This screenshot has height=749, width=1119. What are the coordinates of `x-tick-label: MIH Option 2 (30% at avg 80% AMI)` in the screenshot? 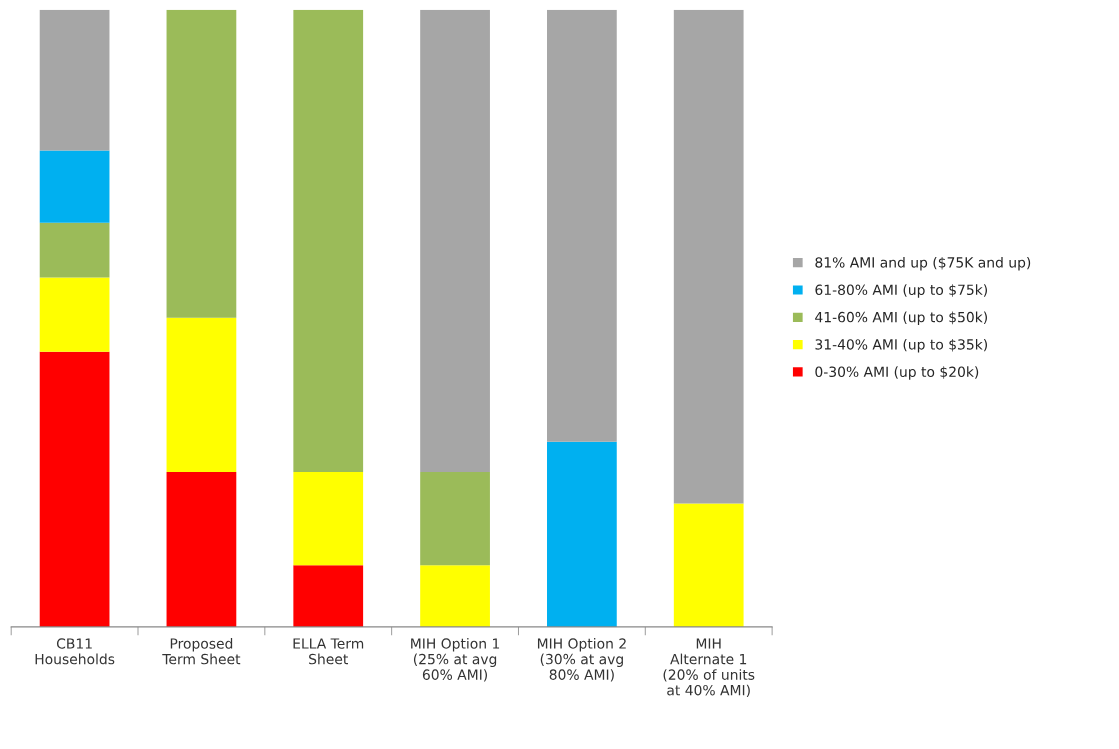 It's located at (581, 660).